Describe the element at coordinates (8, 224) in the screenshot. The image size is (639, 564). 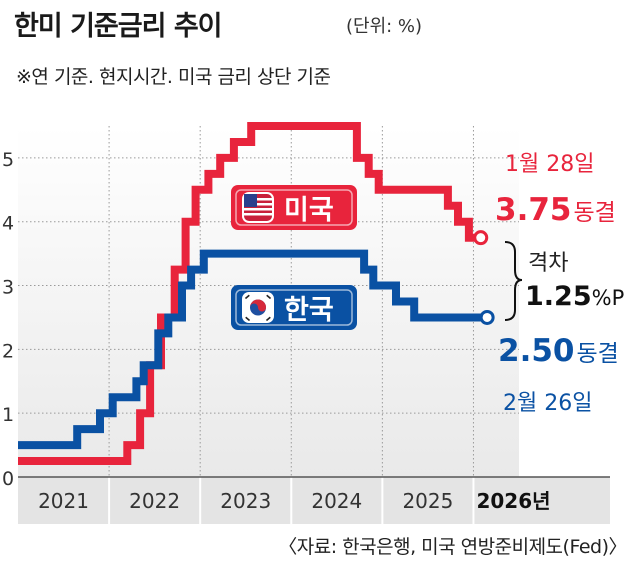
I see `y-tick-label: 4` at that location.